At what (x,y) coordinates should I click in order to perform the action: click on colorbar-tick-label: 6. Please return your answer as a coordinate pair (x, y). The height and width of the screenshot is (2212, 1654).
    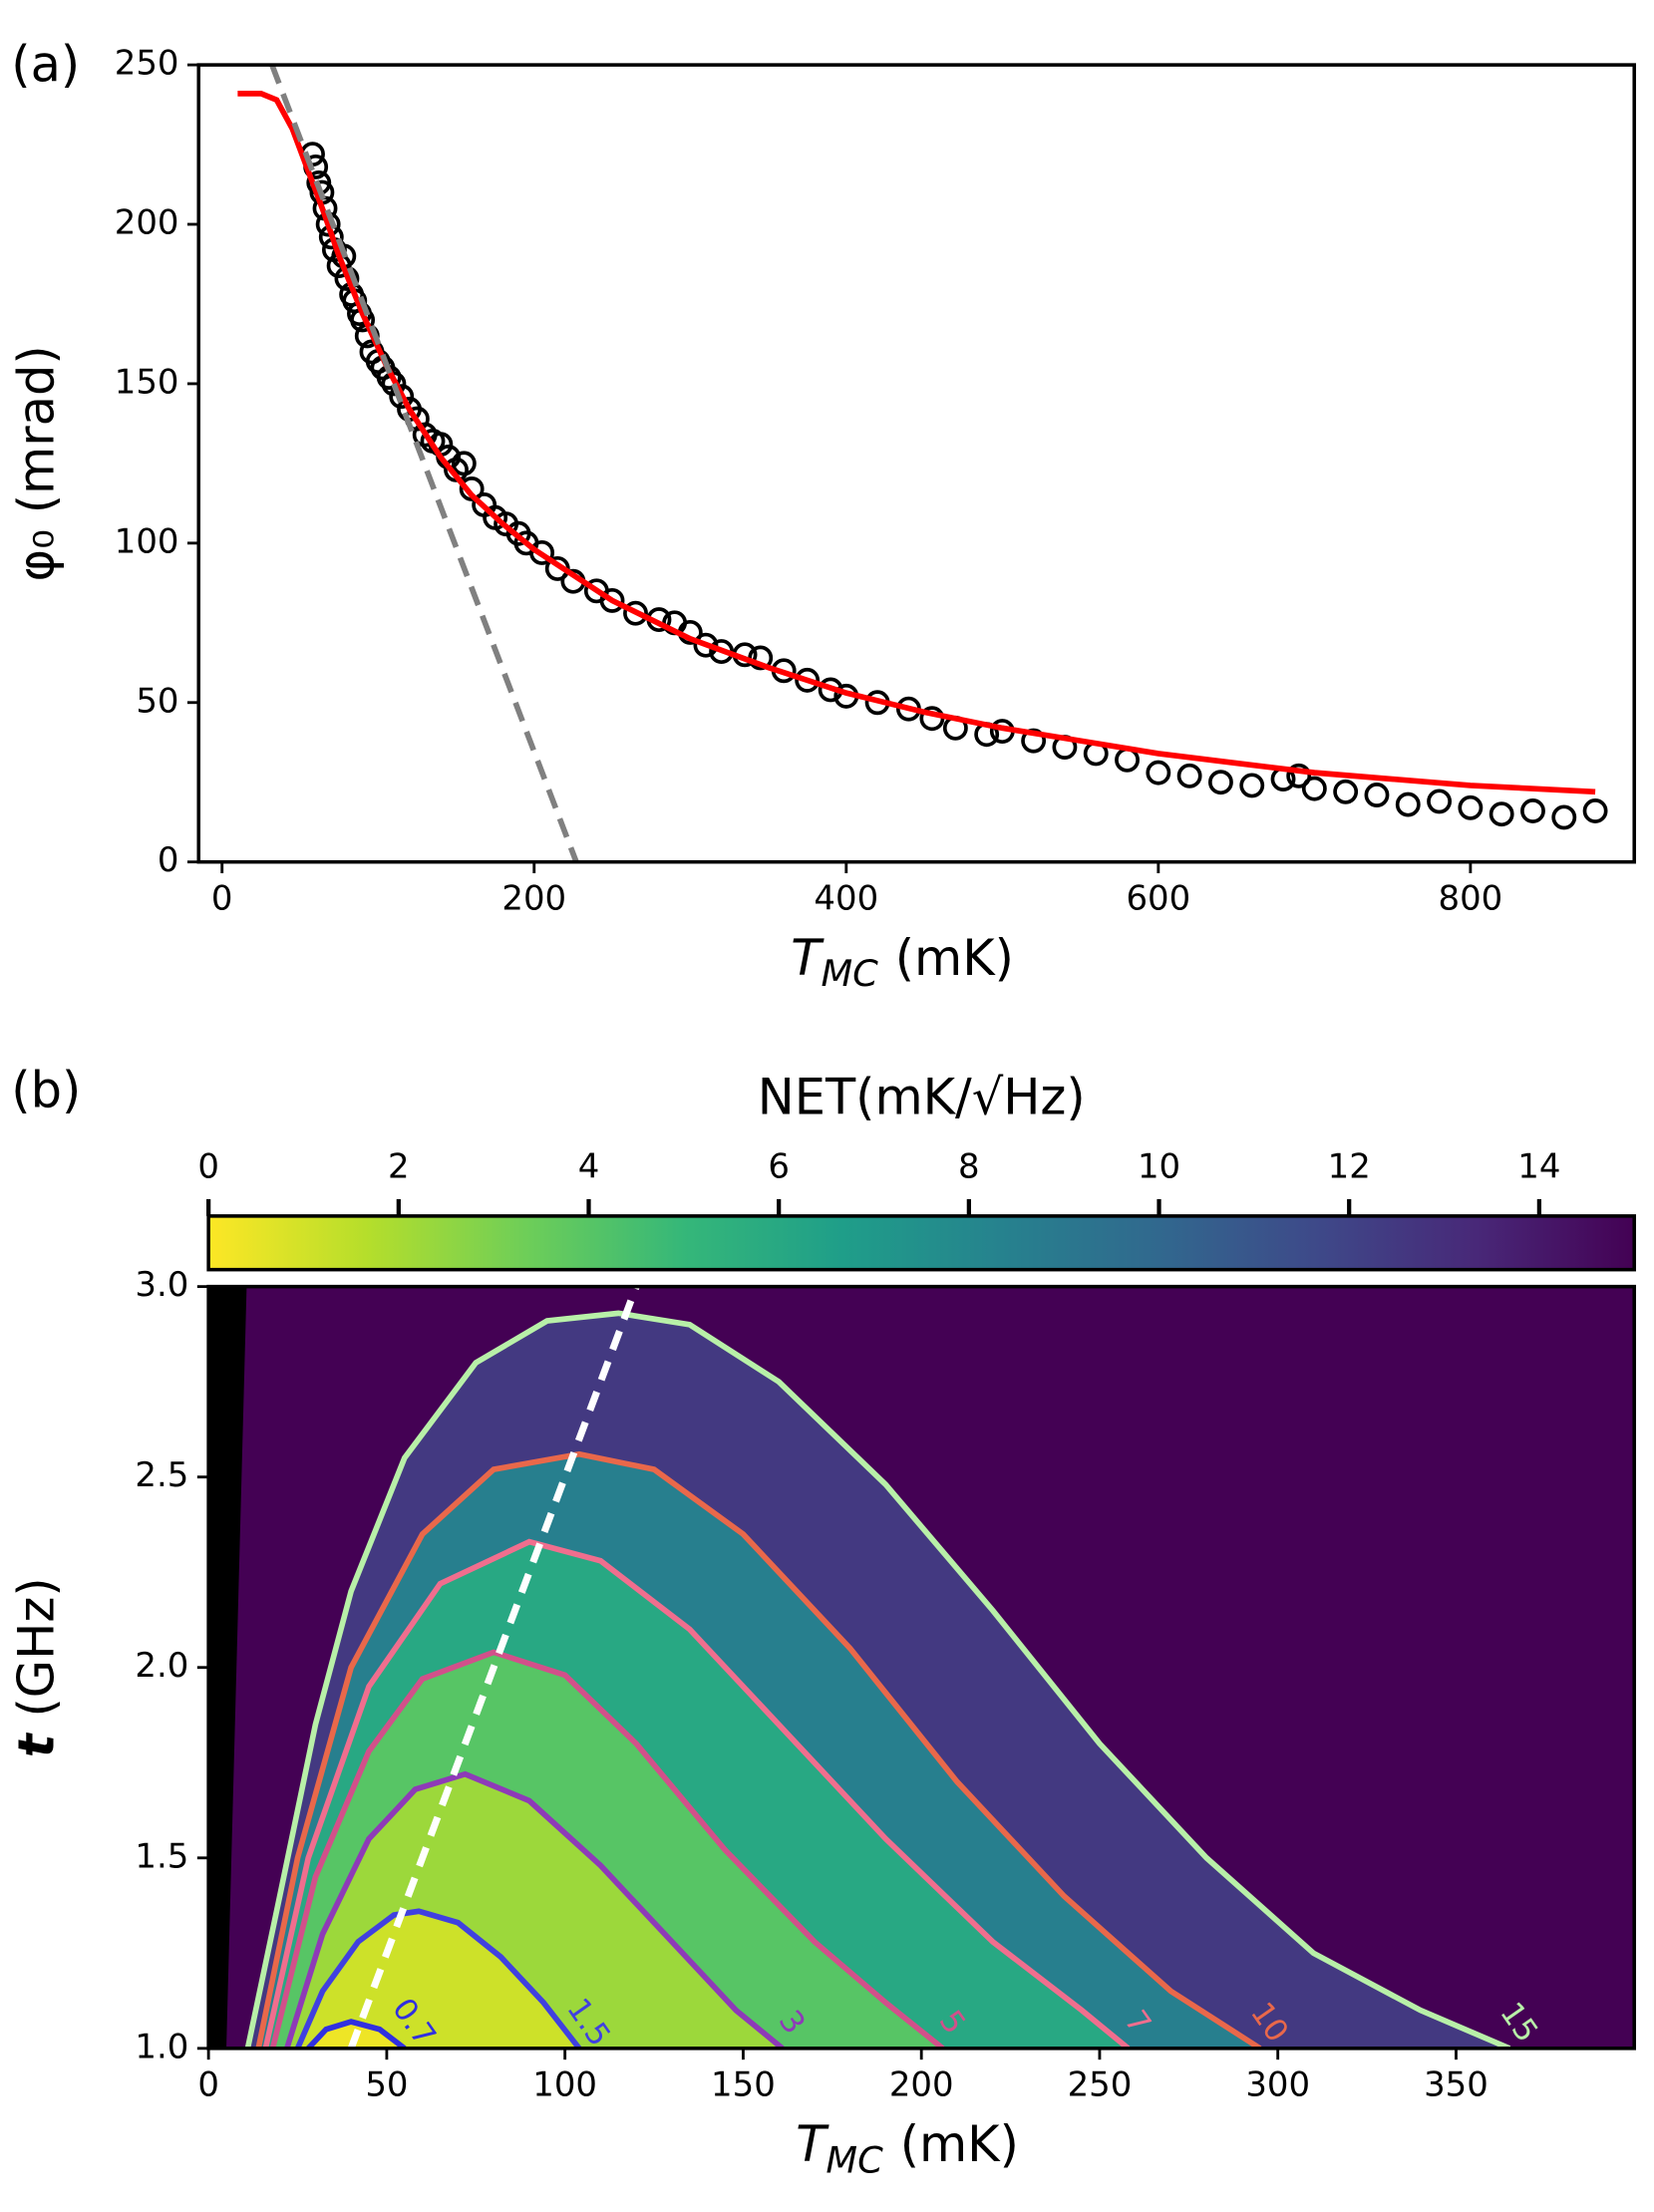
    Looking at the image, I should click on (779, 1167).